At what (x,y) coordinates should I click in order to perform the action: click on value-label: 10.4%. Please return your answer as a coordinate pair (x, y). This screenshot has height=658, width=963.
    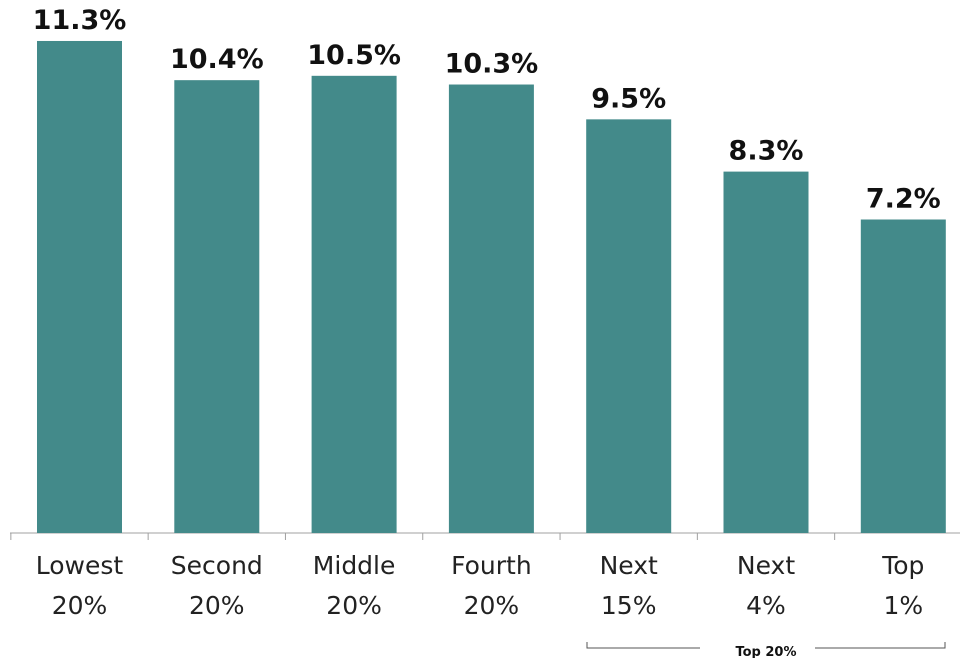
    Looking at the image, I should click on (217, 59).